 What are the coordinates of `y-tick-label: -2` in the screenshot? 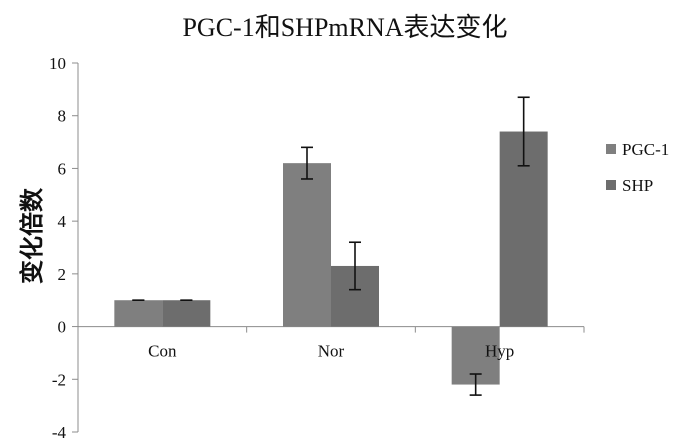 It's located at (59, 379).